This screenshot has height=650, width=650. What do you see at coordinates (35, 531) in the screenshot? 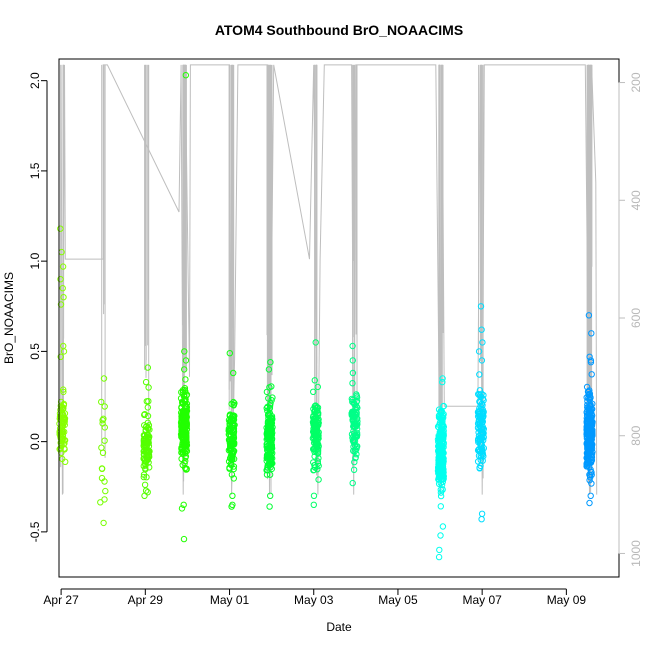
I see `y-tick-label: -0.5` at bounding box center [35, 531].